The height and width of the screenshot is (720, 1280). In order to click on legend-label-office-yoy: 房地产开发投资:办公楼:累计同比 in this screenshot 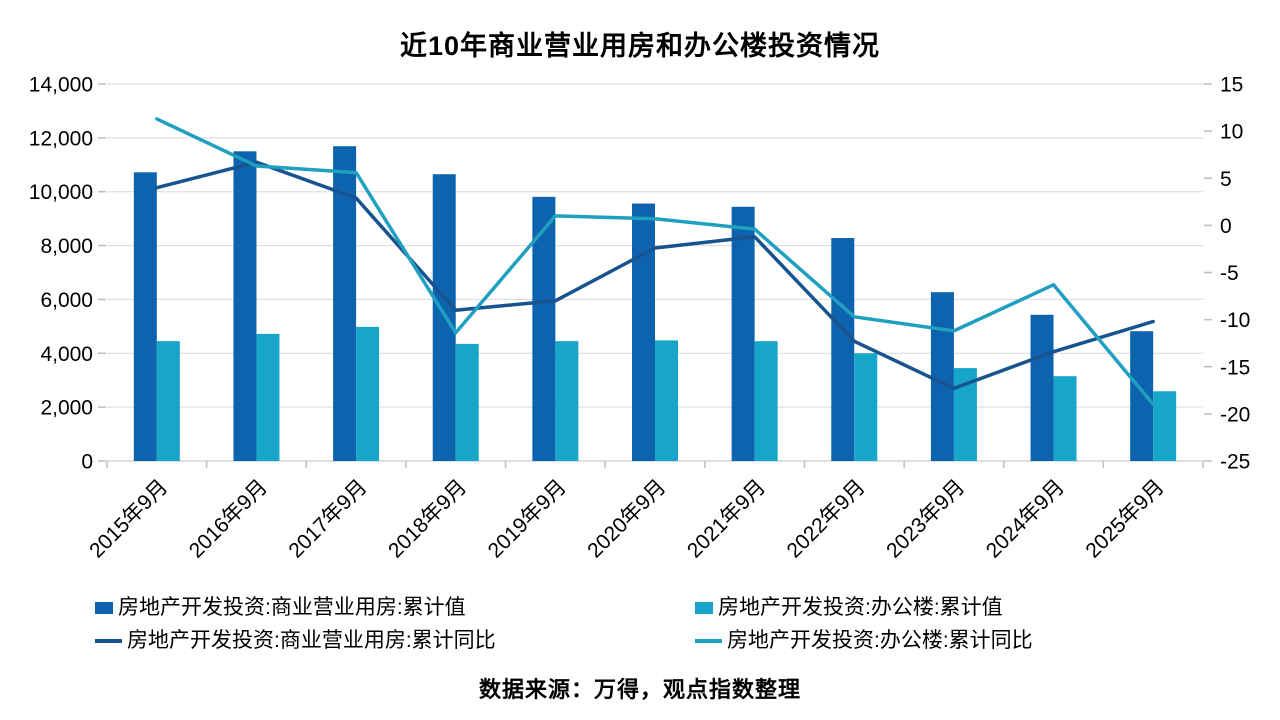, I will do `click(880, 640)`.